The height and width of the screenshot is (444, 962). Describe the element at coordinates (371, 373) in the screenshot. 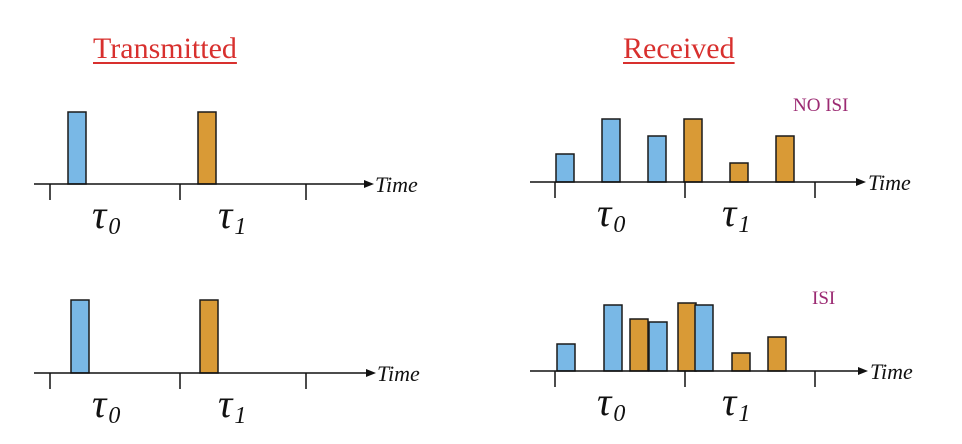

I see `transmitted-bottom-axis-arrow` at that location.